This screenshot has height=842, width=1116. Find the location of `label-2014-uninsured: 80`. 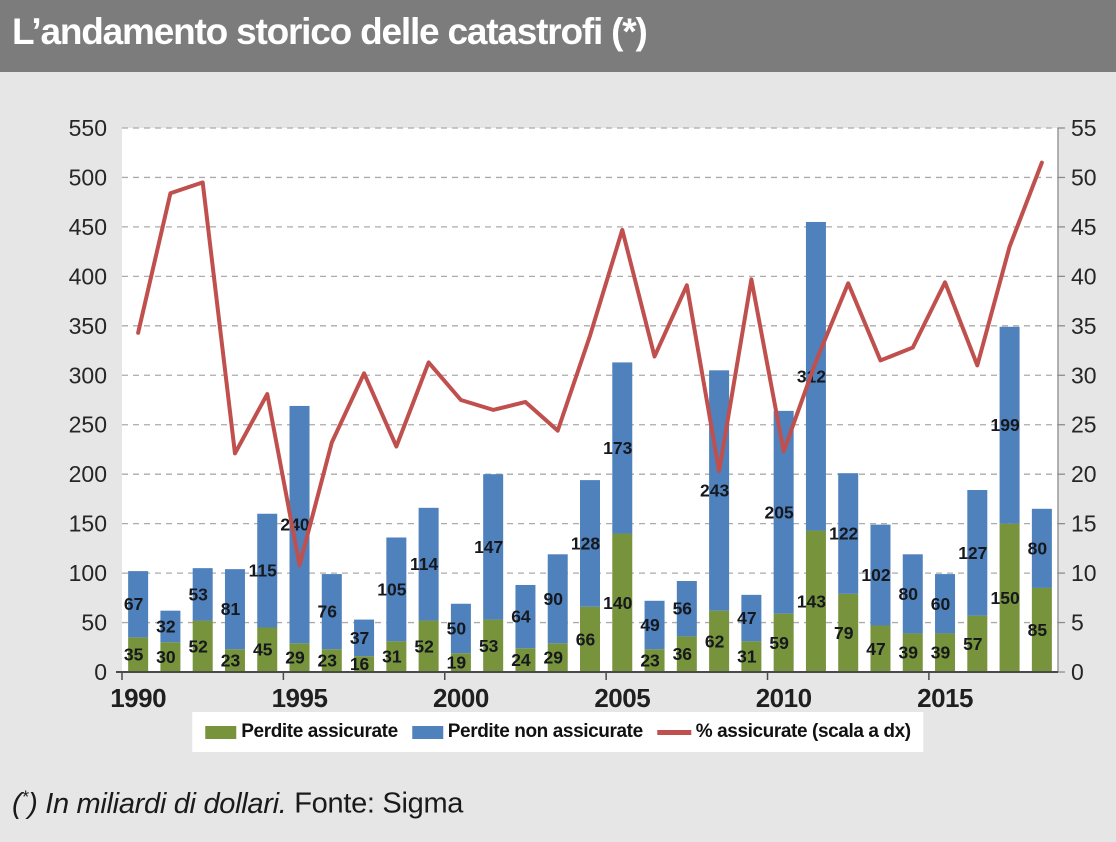

label-2014-uninsured: 80 is located at coordinates (909, 594).